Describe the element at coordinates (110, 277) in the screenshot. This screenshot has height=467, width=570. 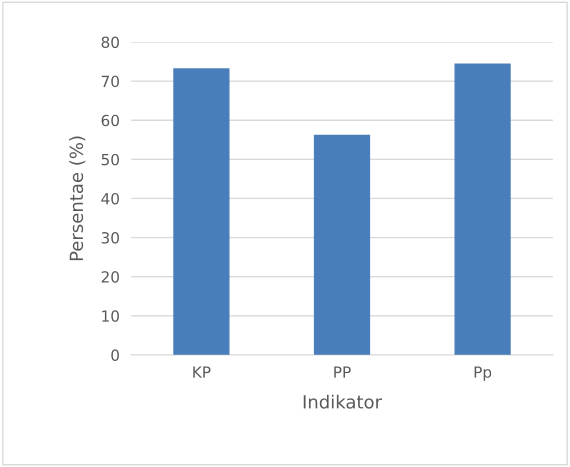
I see `y-tick-label: 20` at that location.